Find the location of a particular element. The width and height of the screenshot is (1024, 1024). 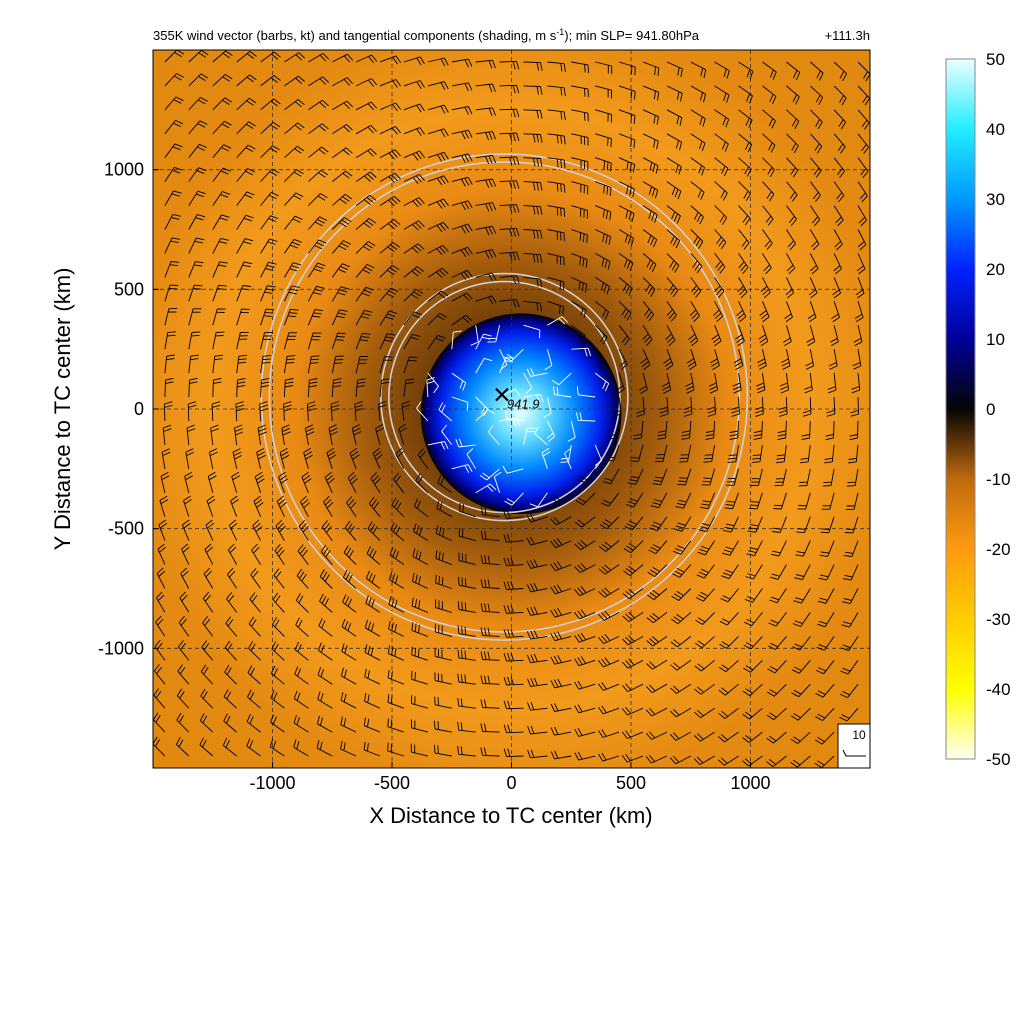

center-x-mark is located at coordinates (502, 394).